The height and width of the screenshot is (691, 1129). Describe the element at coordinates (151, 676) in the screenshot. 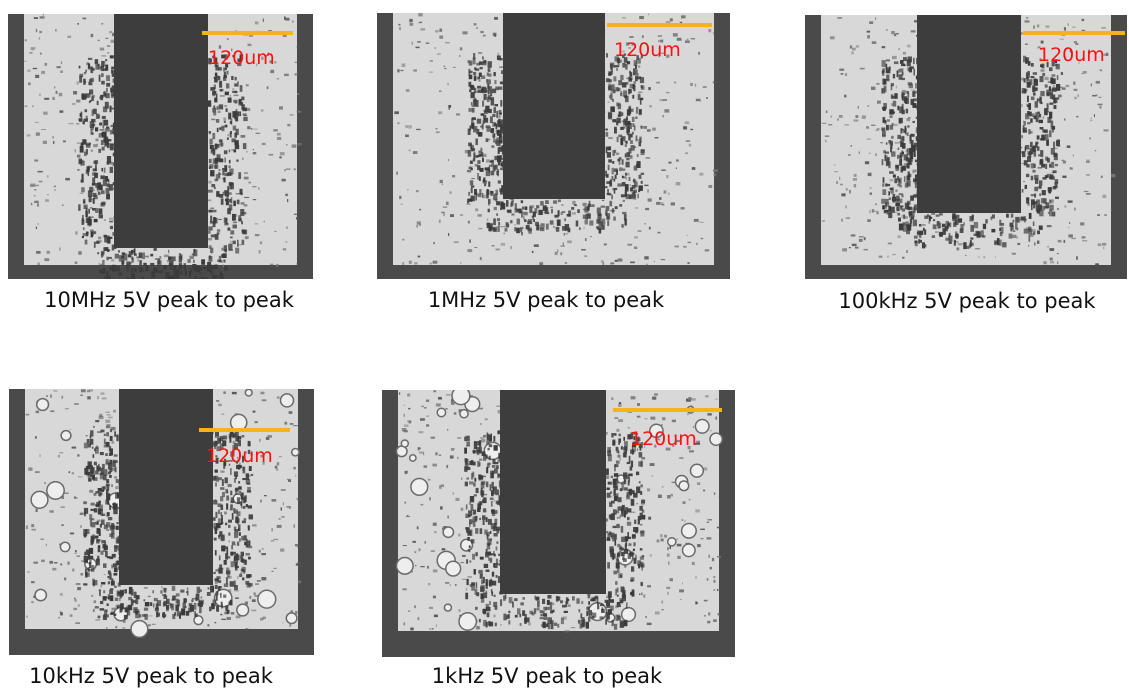

I see `panel-caption: 10kHz 5V peak to peak` at that location.